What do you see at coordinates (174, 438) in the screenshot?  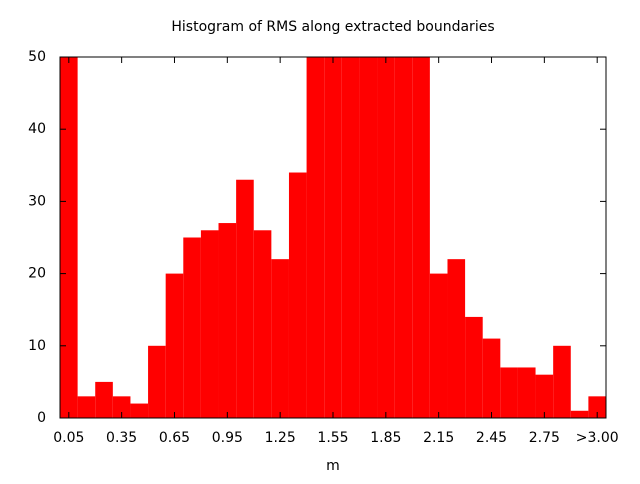 I see `x-tick-label: 0.65` at bounding box center [174, 438].